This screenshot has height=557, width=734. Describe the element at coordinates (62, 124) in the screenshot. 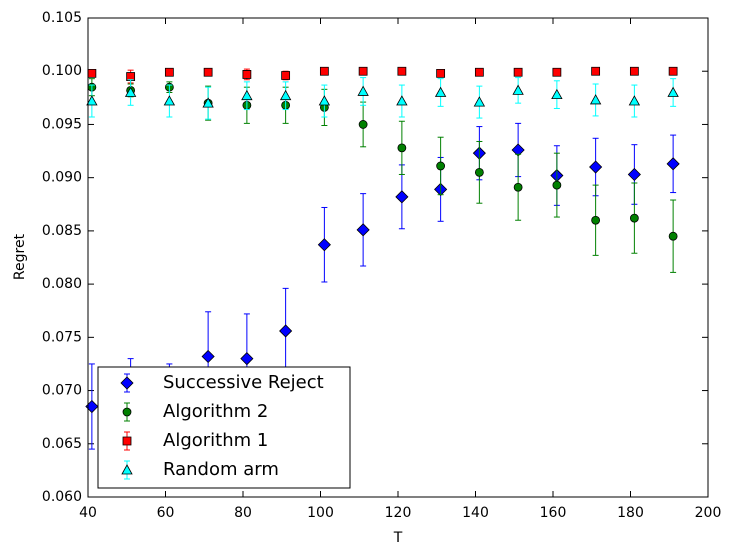

I see `y-tick-label: 0.095` at that location.